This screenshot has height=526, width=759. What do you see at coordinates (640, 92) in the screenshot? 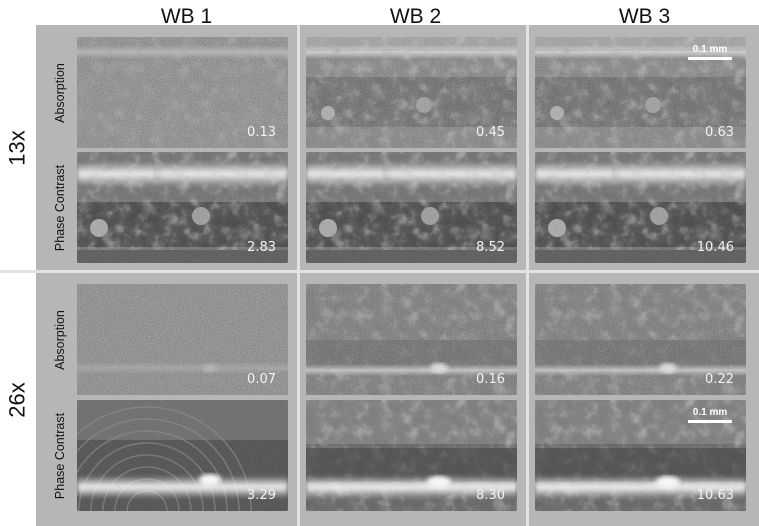
I see `image-panel-13x-absorption-wb3: 0.1 mm 0.63` at bounding box center [640, 92].